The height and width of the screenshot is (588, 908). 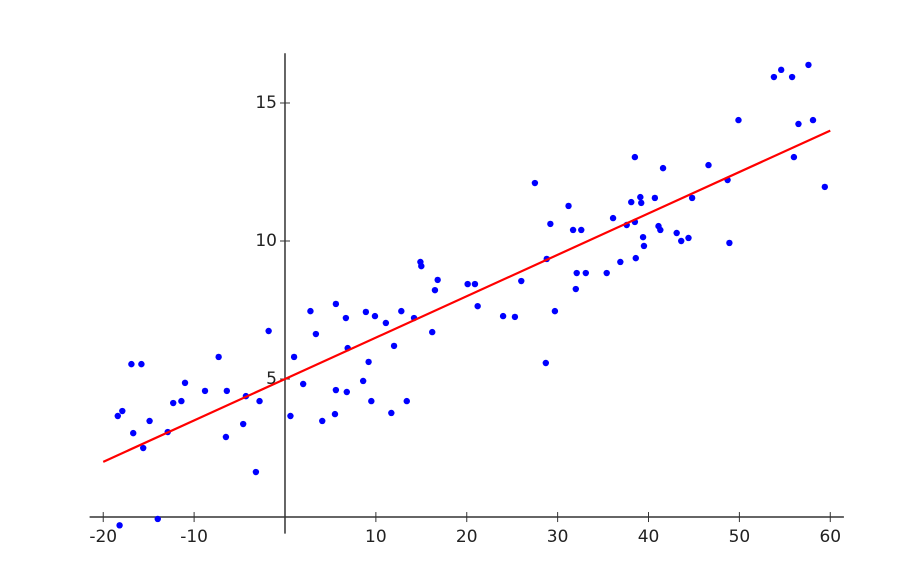 I want to click on x-tick-label: 10, so click(x=376, y=537).